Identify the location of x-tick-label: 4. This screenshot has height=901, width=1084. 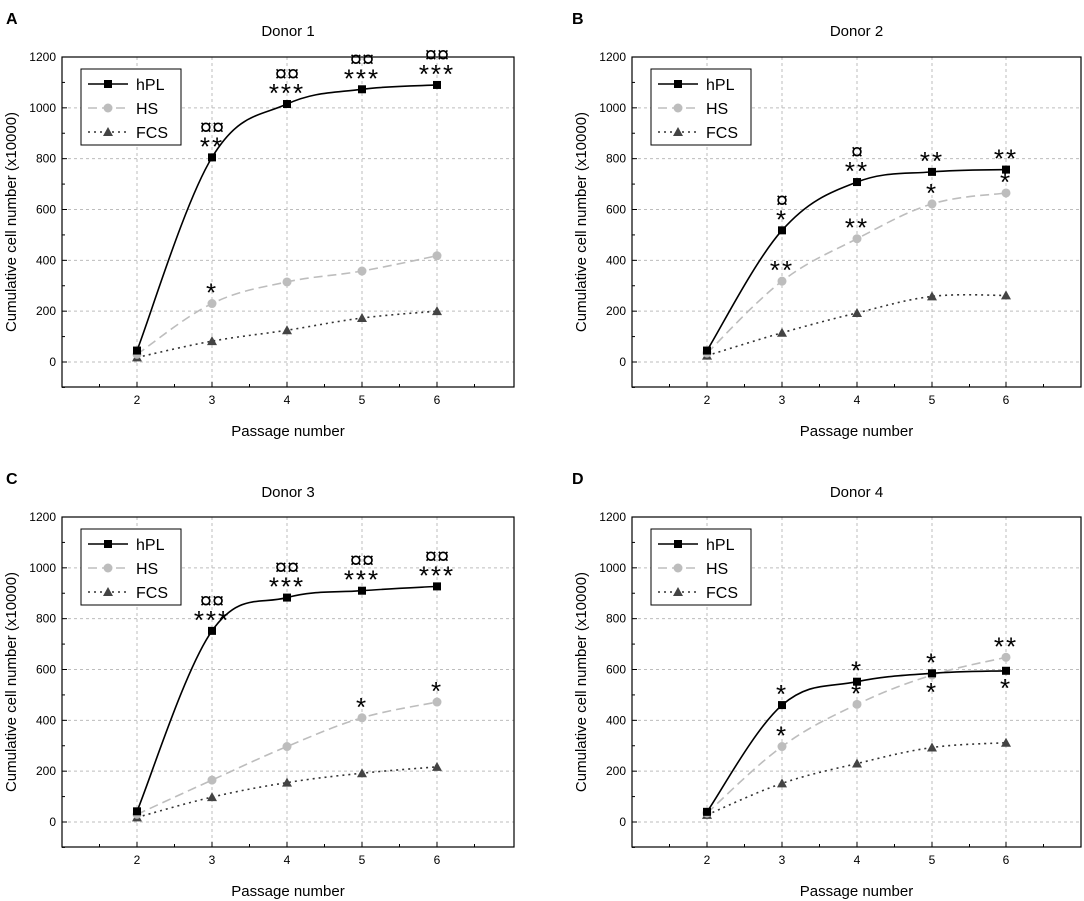
(287, 400).